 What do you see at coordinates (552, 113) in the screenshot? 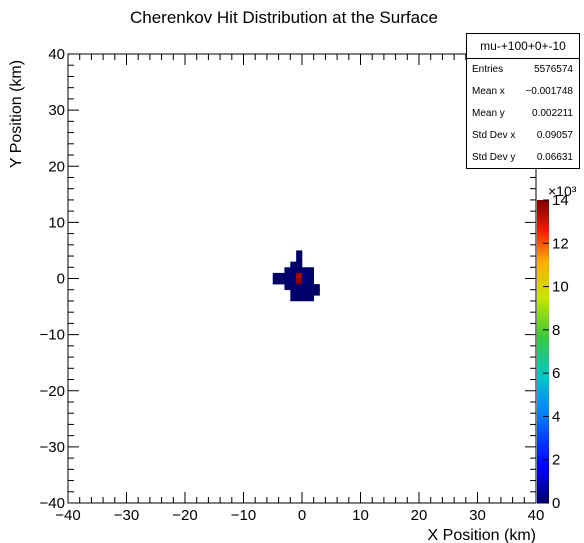
I see `stats-value: 0.002211` at bounding box center [552, 113].